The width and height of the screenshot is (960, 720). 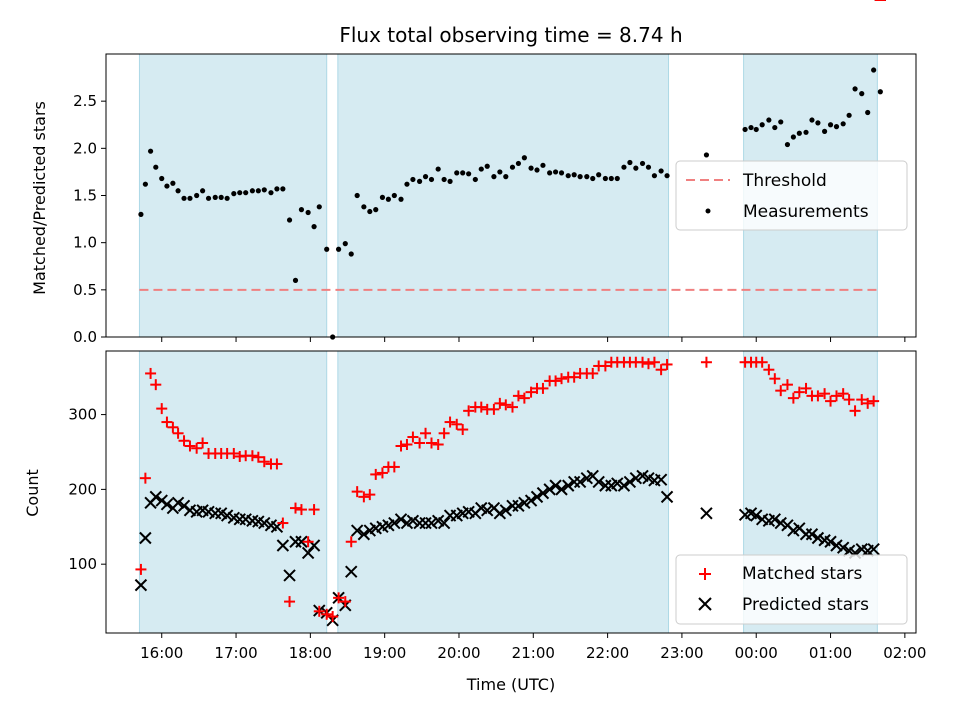 What do you see at coordinates (82, 489) in the screenshot?
I see `bottom-y-tick-label: 200` at bounding box center [82, 489].